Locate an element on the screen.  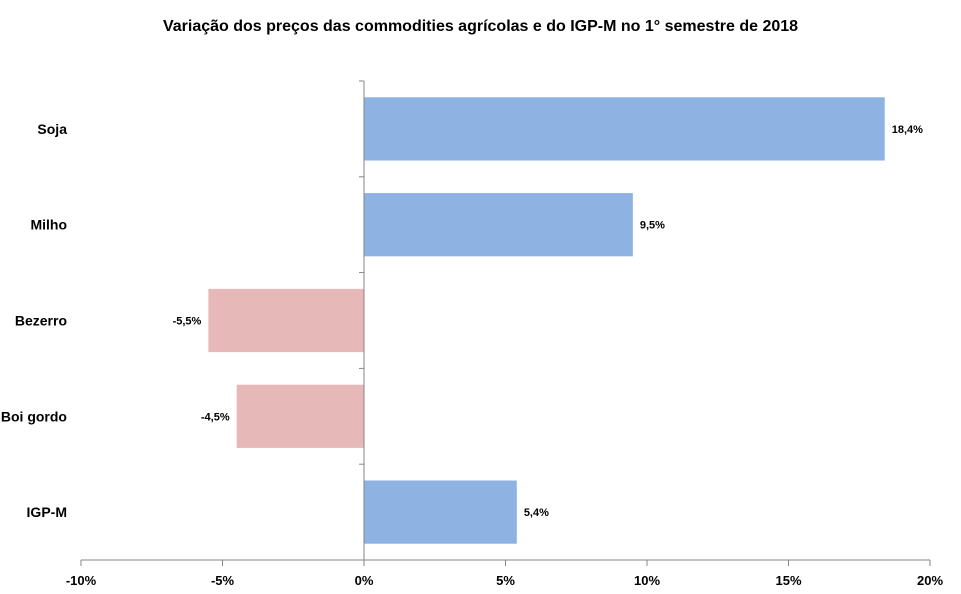
bar-milho is located at coordinates (498, 225).